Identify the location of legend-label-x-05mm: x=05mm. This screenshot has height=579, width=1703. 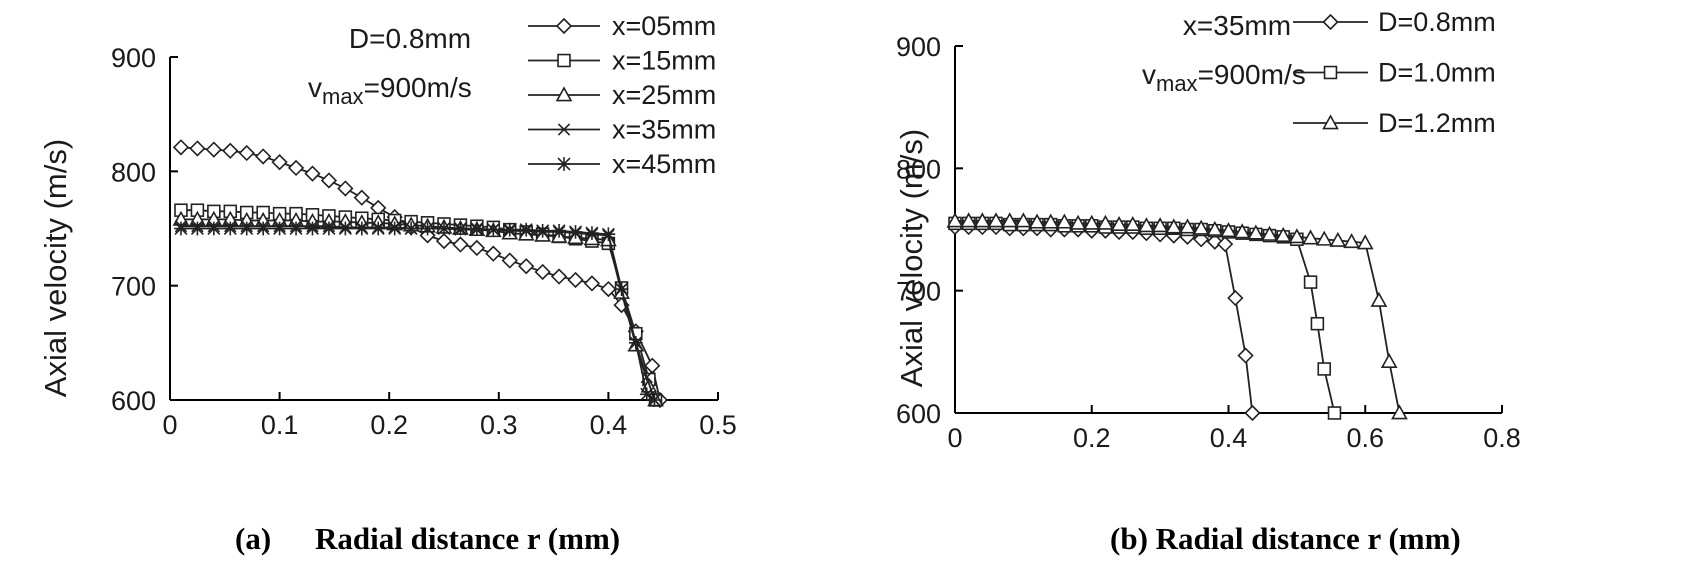
(664, 26).